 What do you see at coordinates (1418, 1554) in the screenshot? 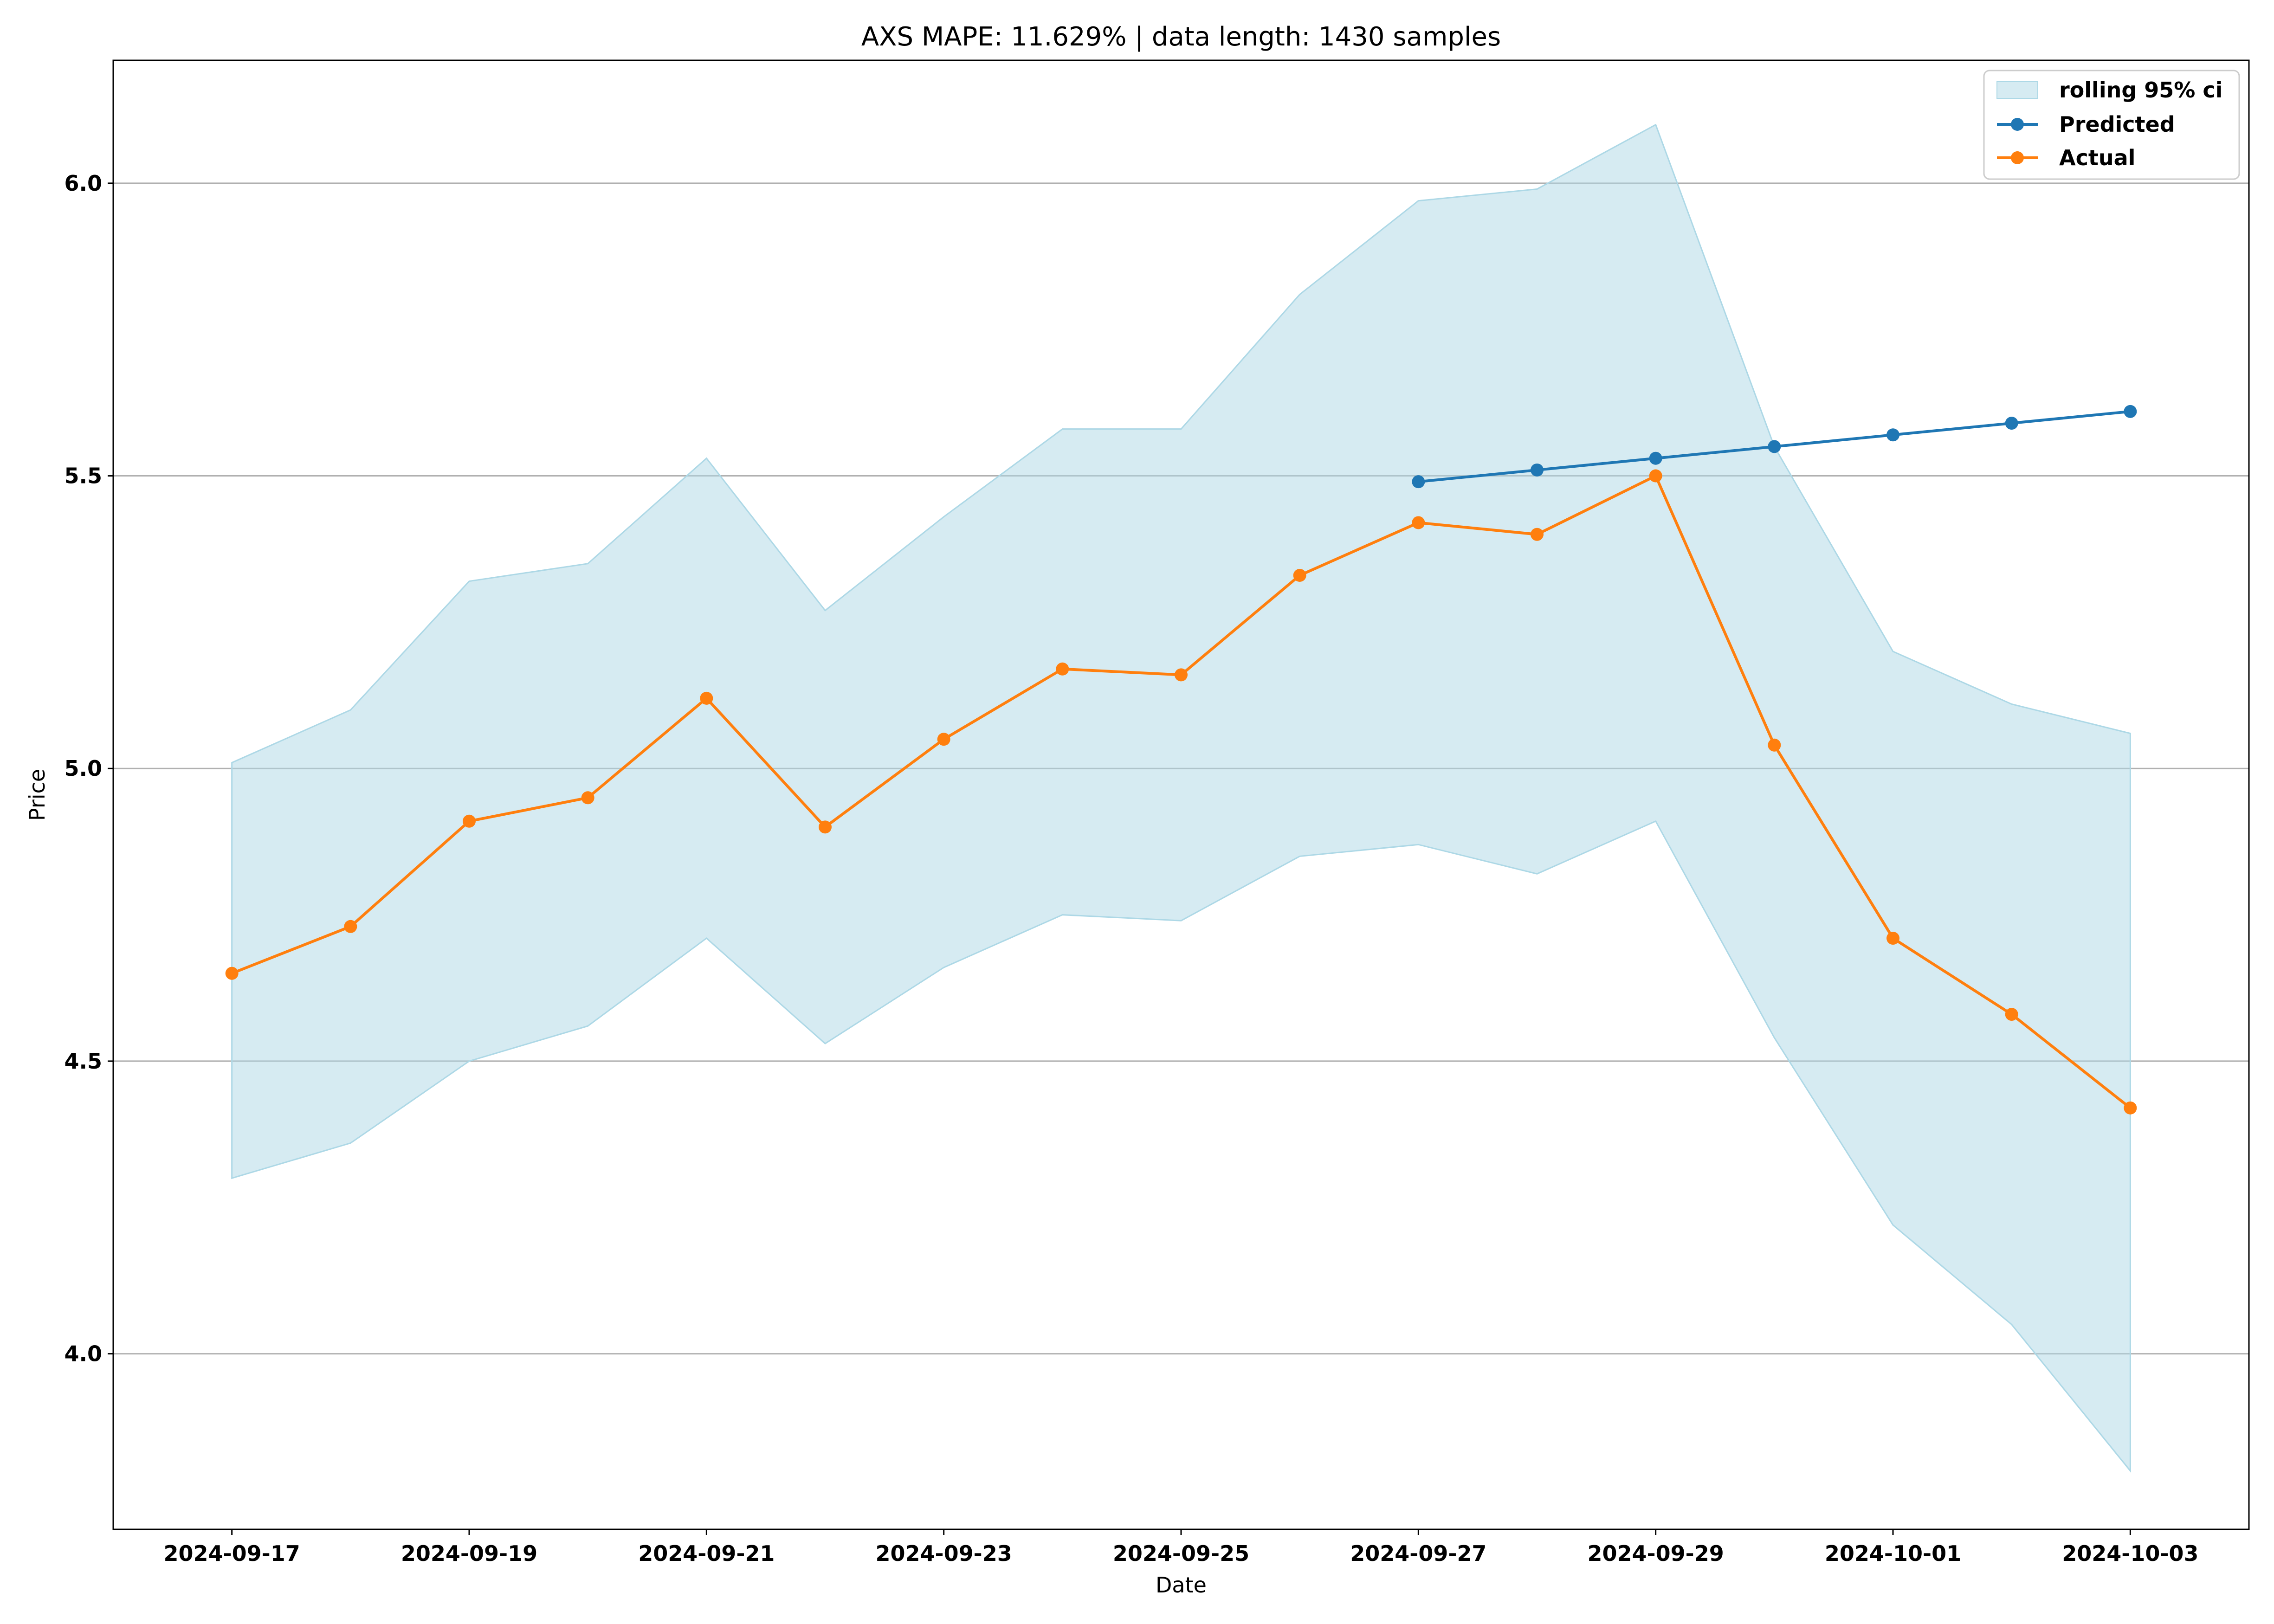
I see `x-tick-label: 2024-09-27` at bounding box center [1418, 1554].